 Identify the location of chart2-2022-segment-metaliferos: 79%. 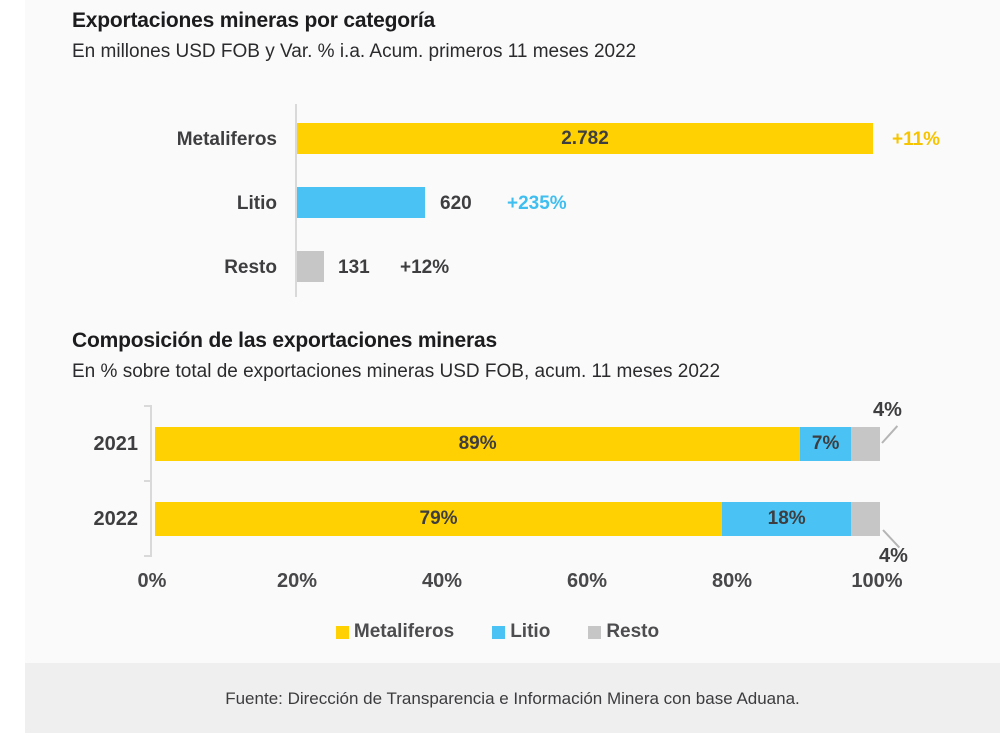
(439, 519).